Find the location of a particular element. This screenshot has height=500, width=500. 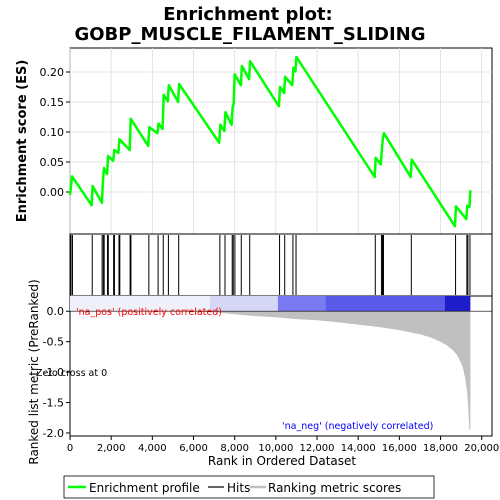

hit-markers is located at coordinates (270, 265).